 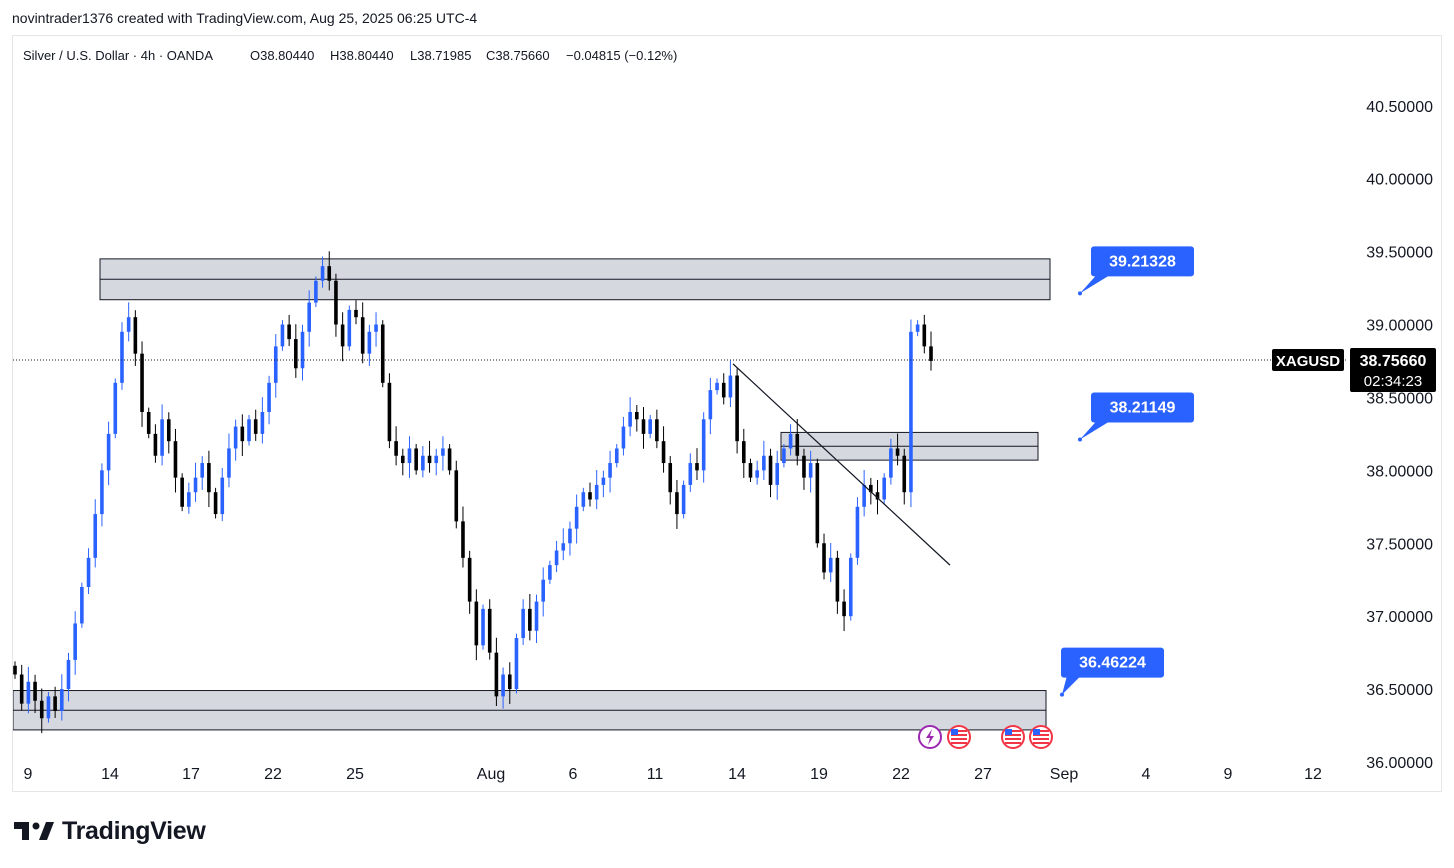 I want to click on chart-header-title: Silver / U.S. Dollar · 4h · OANDA, so click(x=118, y=55).